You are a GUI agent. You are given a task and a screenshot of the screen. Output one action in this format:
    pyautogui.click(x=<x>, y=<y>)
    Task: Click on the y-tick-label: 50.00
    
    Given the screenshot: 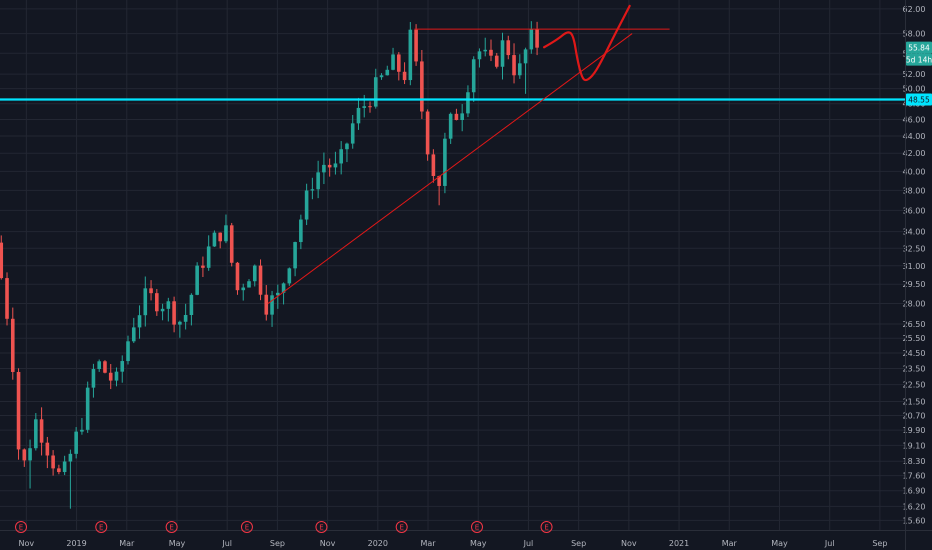 What is the action you would take?
    pyautogui.click(x=914, y=89)
    